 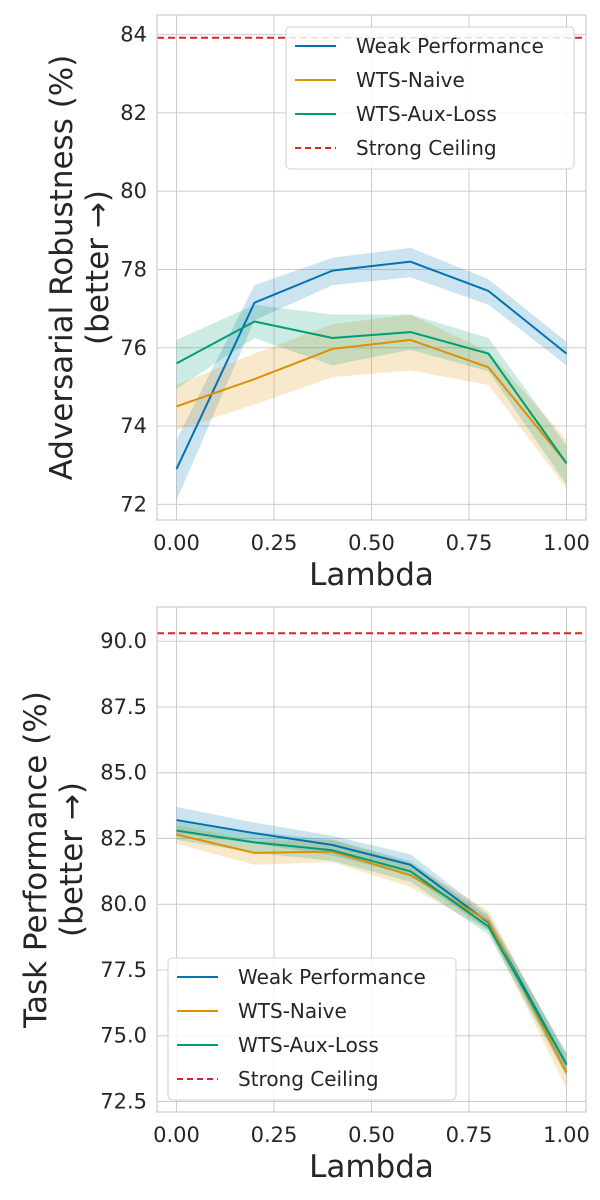 I want to click on y-tick-label: 80, so click(x=133, y=191).